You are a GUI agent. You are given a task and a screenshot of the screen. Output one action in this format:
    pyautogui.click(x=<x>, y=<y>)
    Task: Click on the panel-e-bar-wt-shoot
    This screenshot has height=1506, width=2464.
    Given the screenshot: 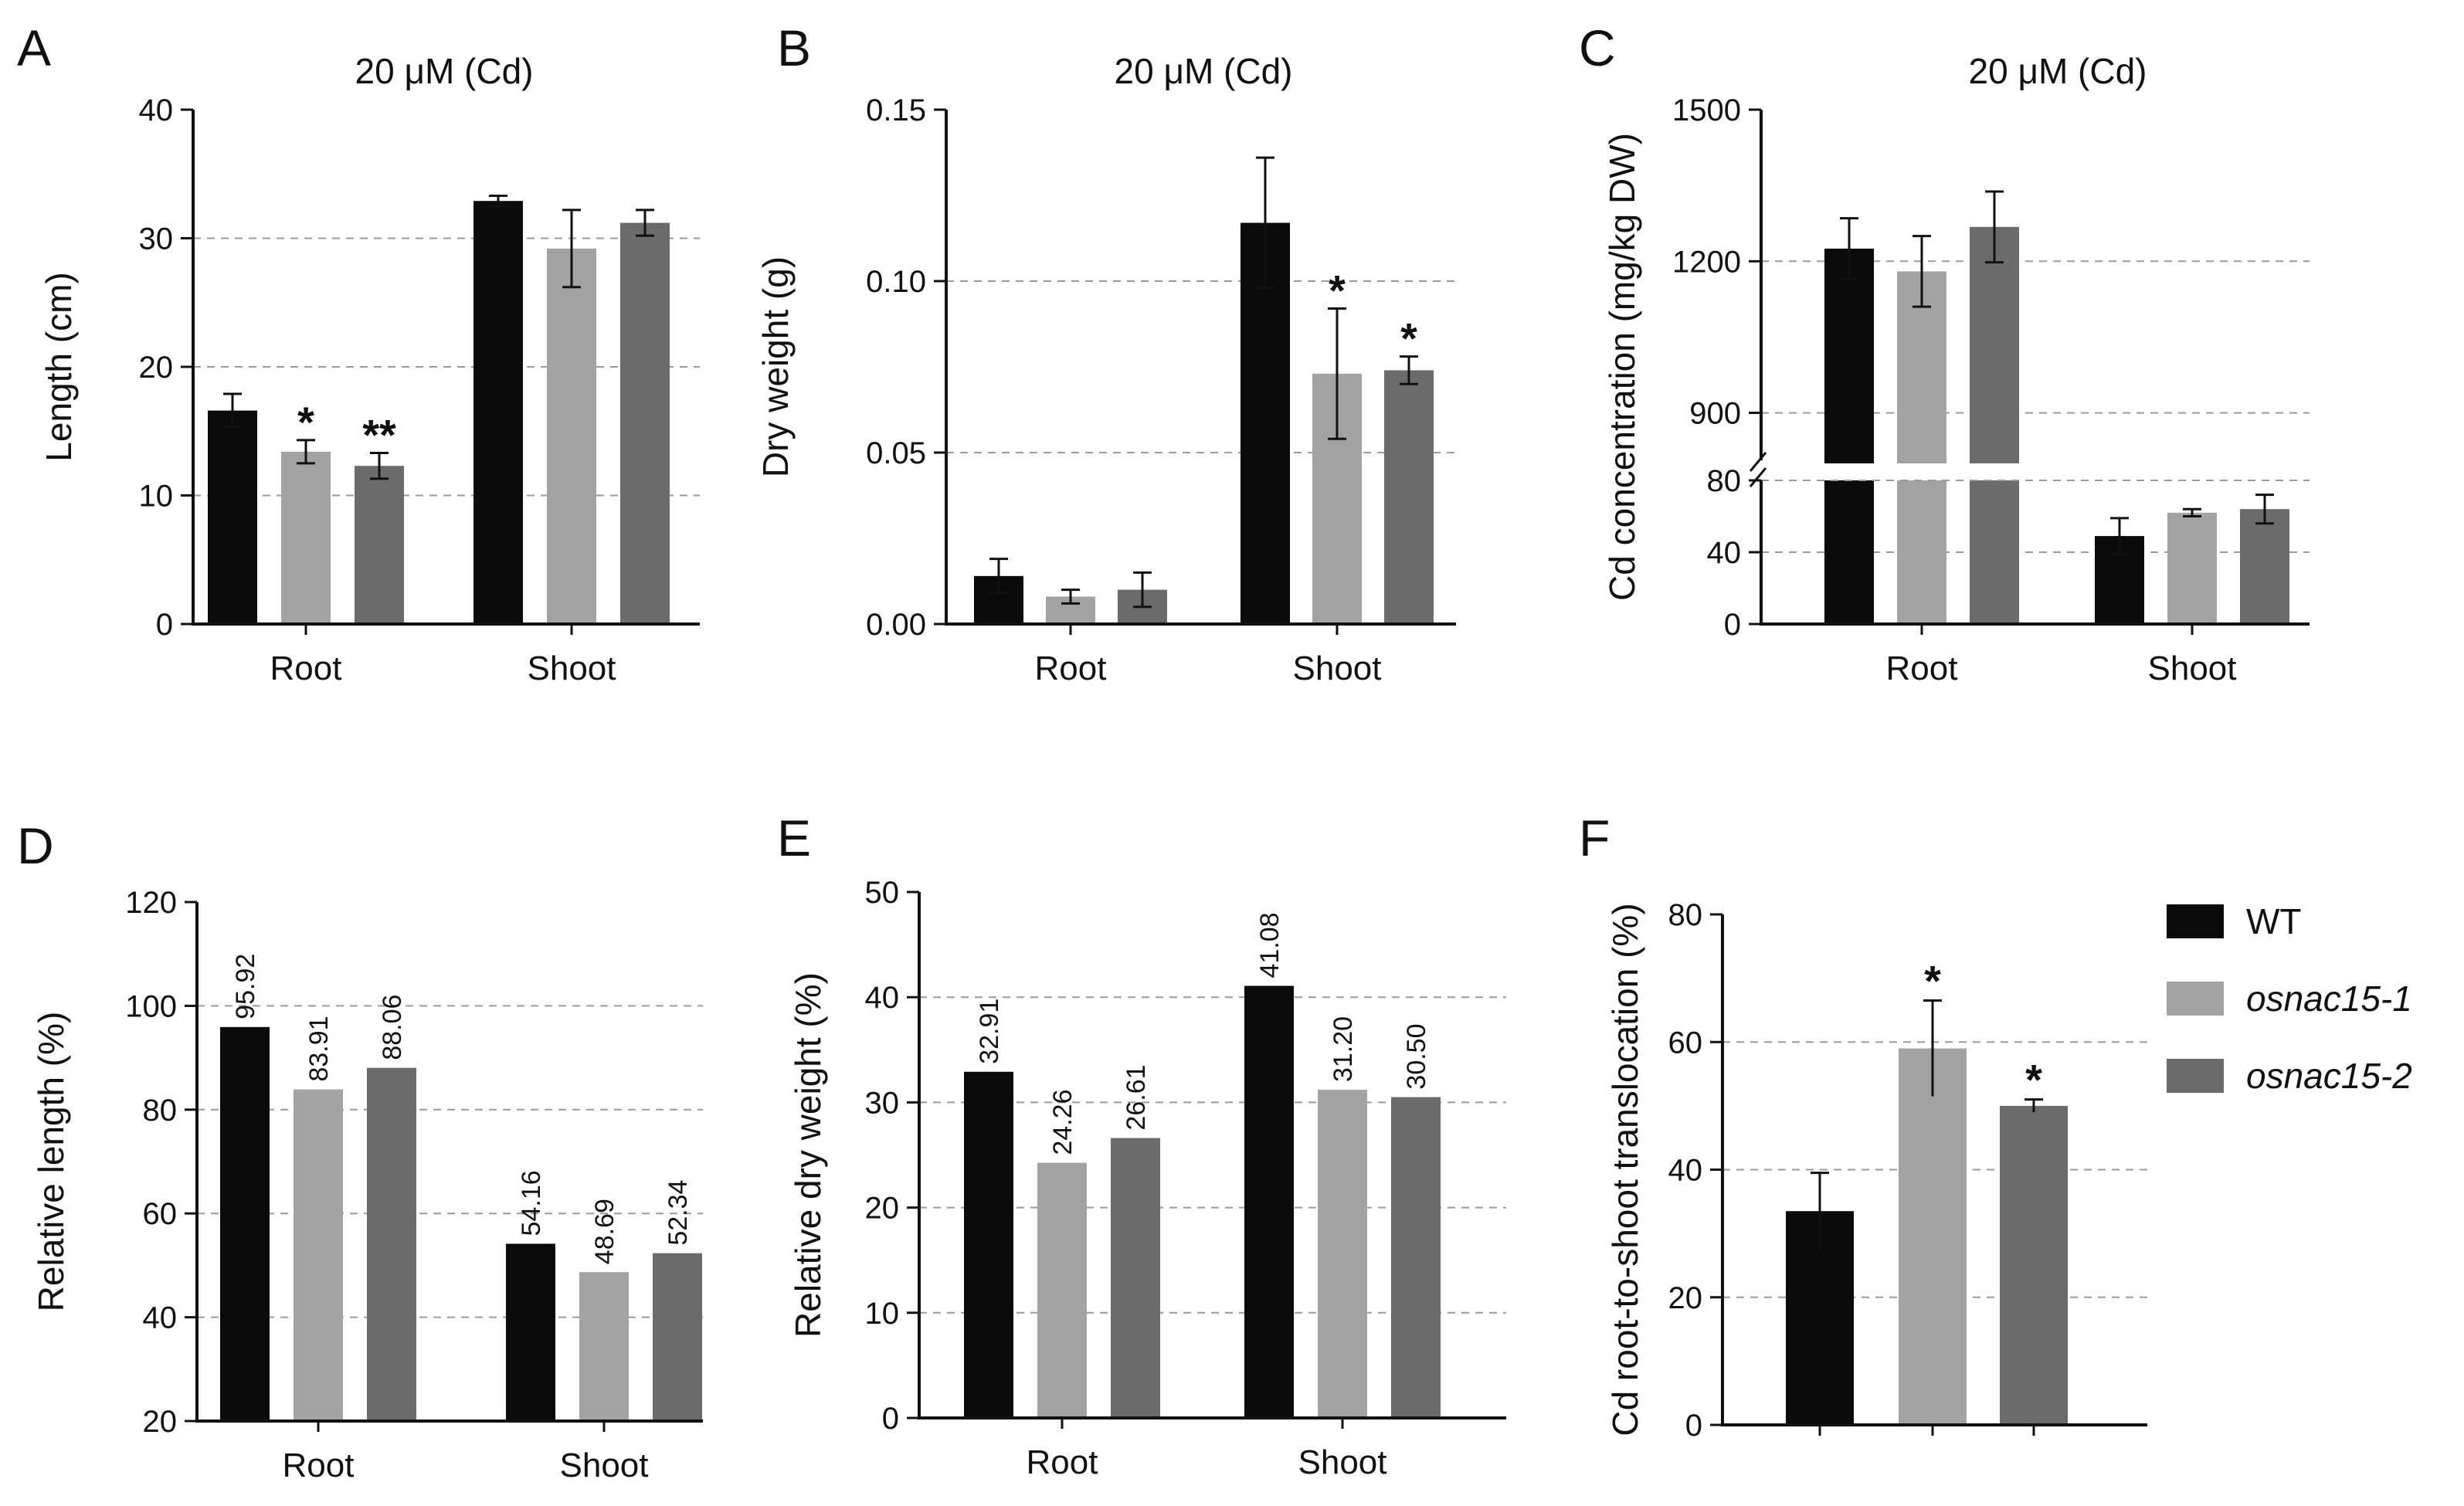 What is the action you would take?
    pyautogui.click(x=1269, y=1201)
    